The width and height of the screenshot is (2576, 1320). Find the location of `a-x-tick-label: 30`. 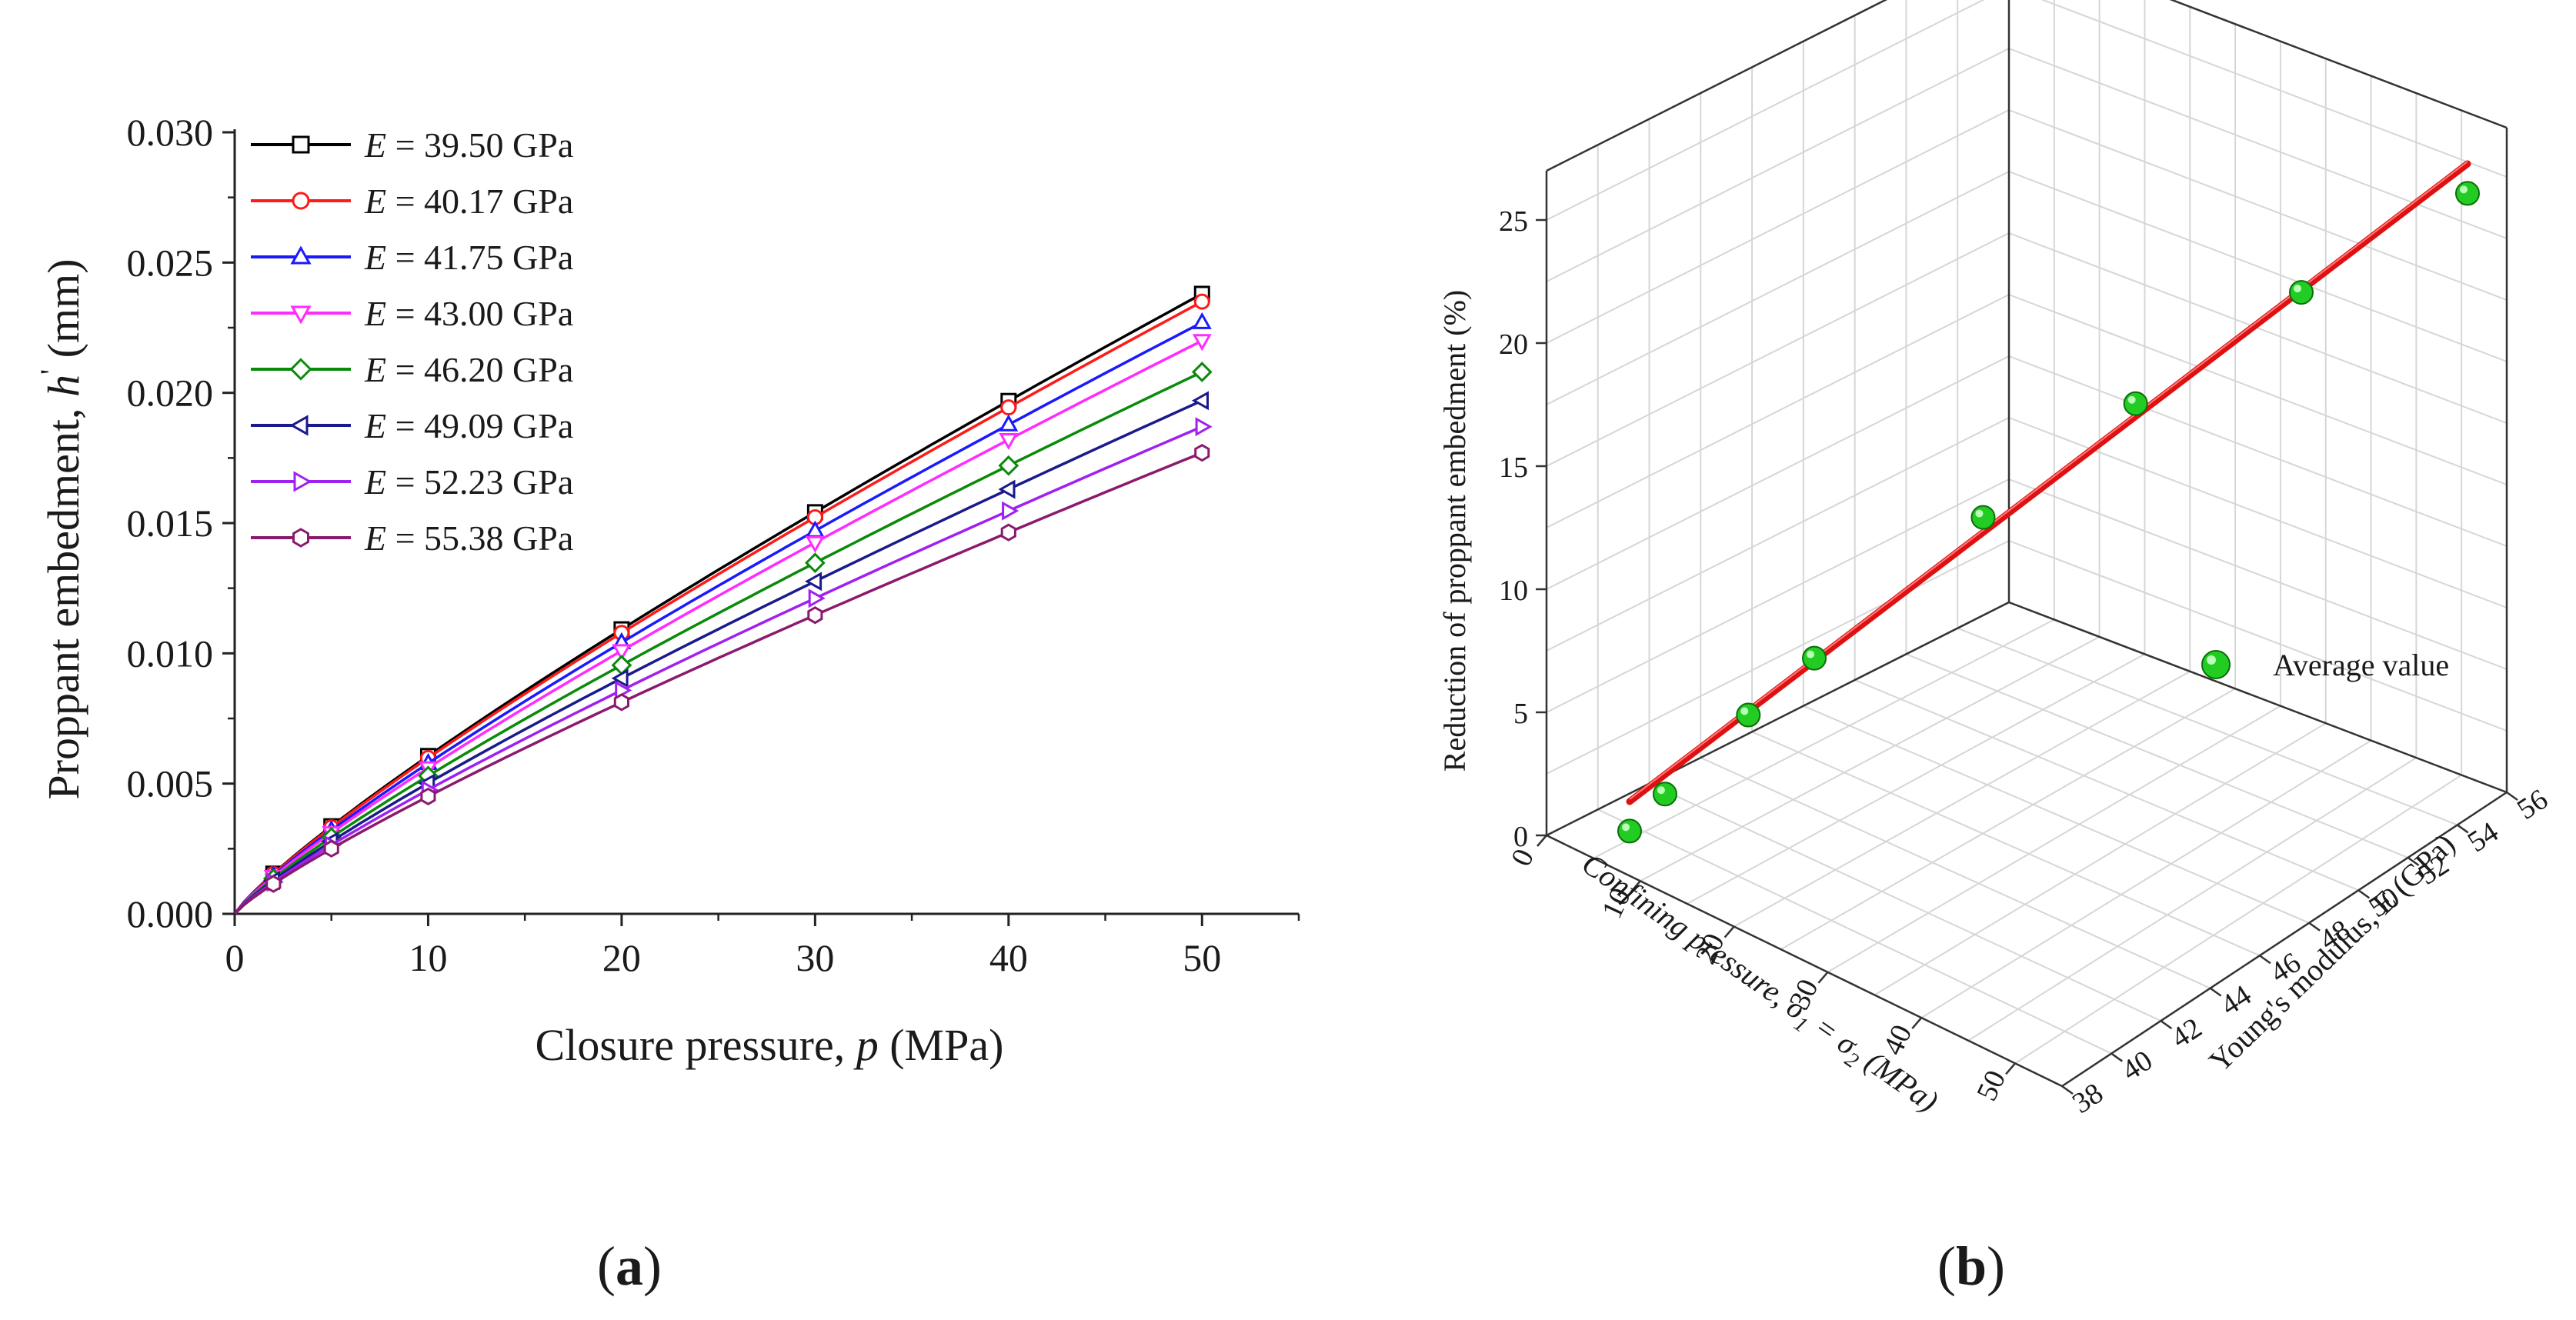

a-x-tick-label: 30 is located at coordinates (815, 957).